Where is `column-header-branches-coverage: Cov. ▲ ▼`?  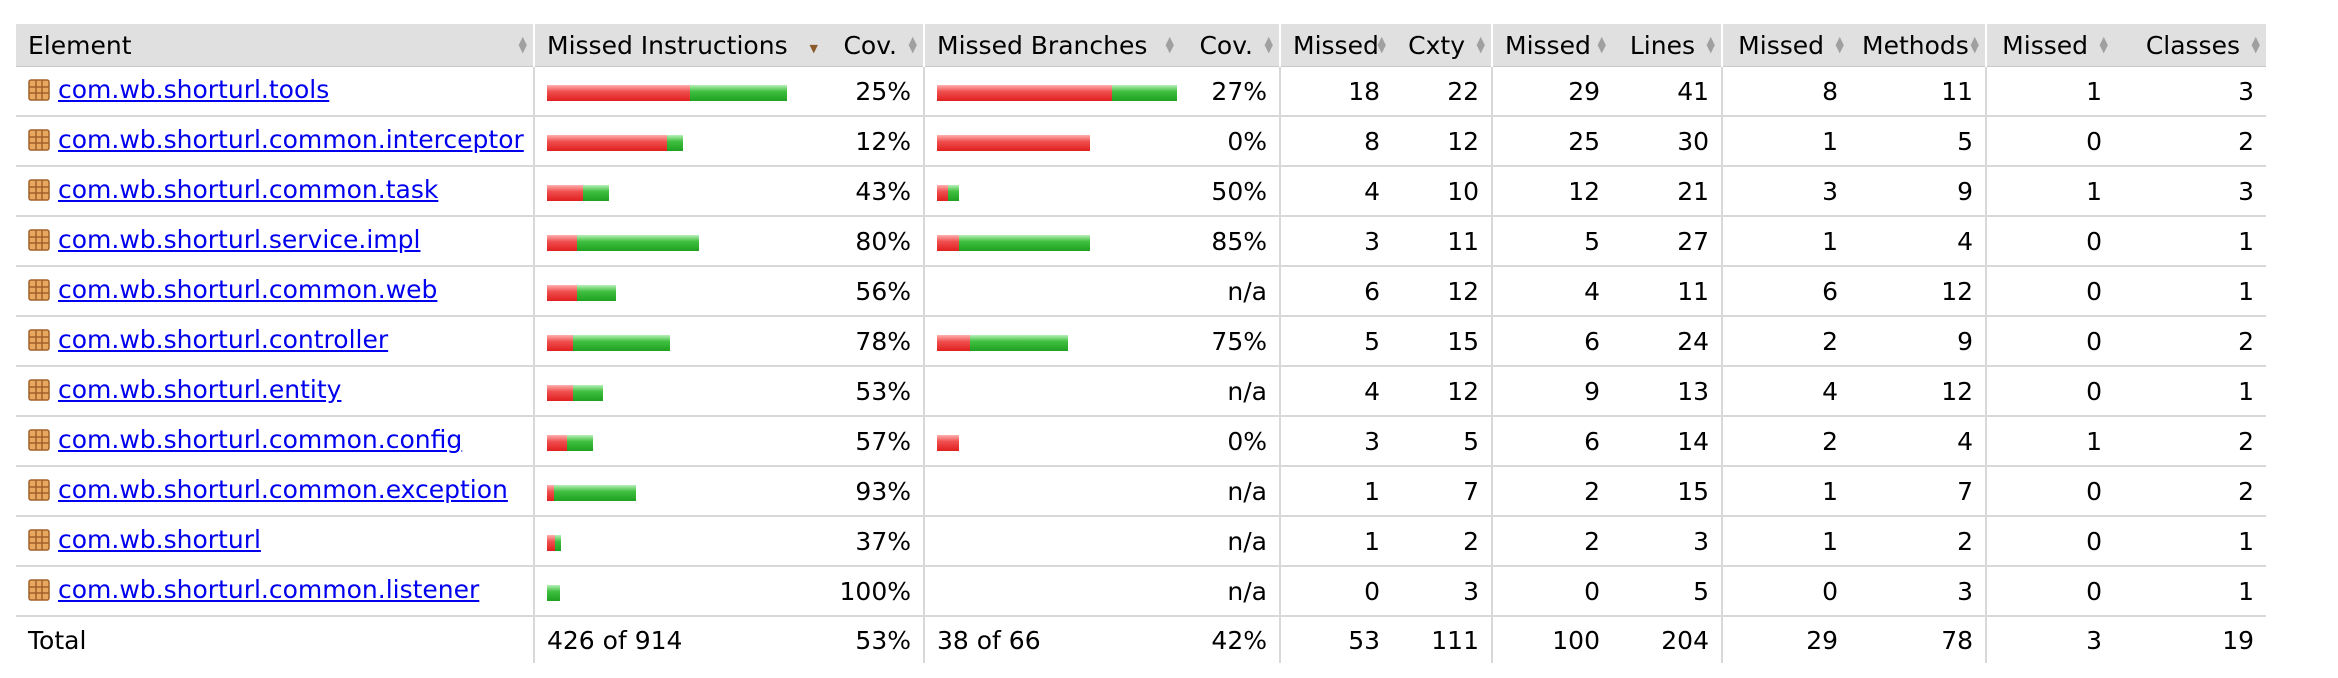
column-header-branches-coverage: Cov. ▲ ▼ is located at coordinates (1230, 45).